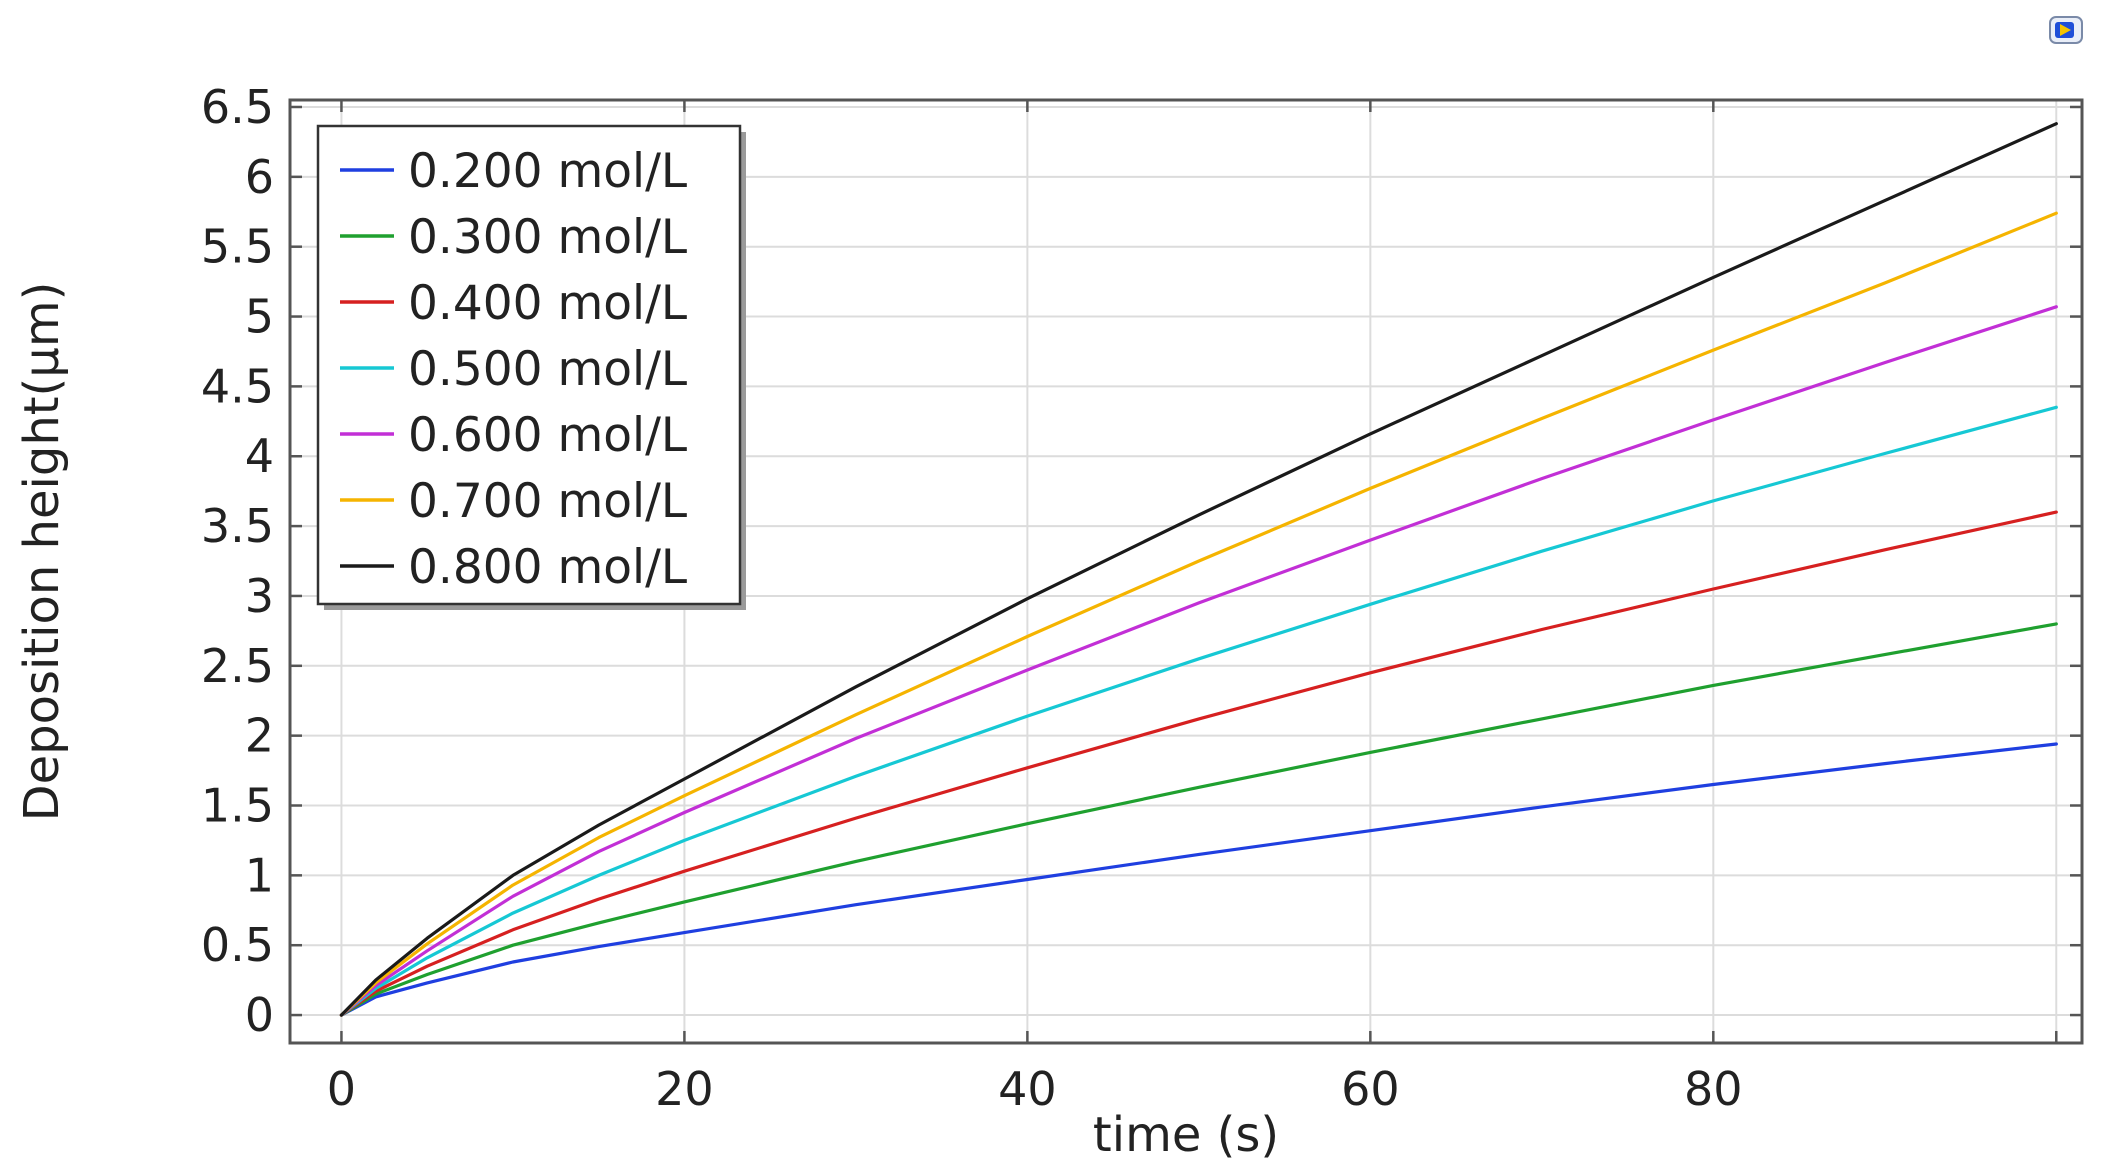 This screenshot has height=1170, width=2103. Describe the element at coordinates (547, 435) in the screenshot. I see `legend-label: 0.600 mol/L` at that location.